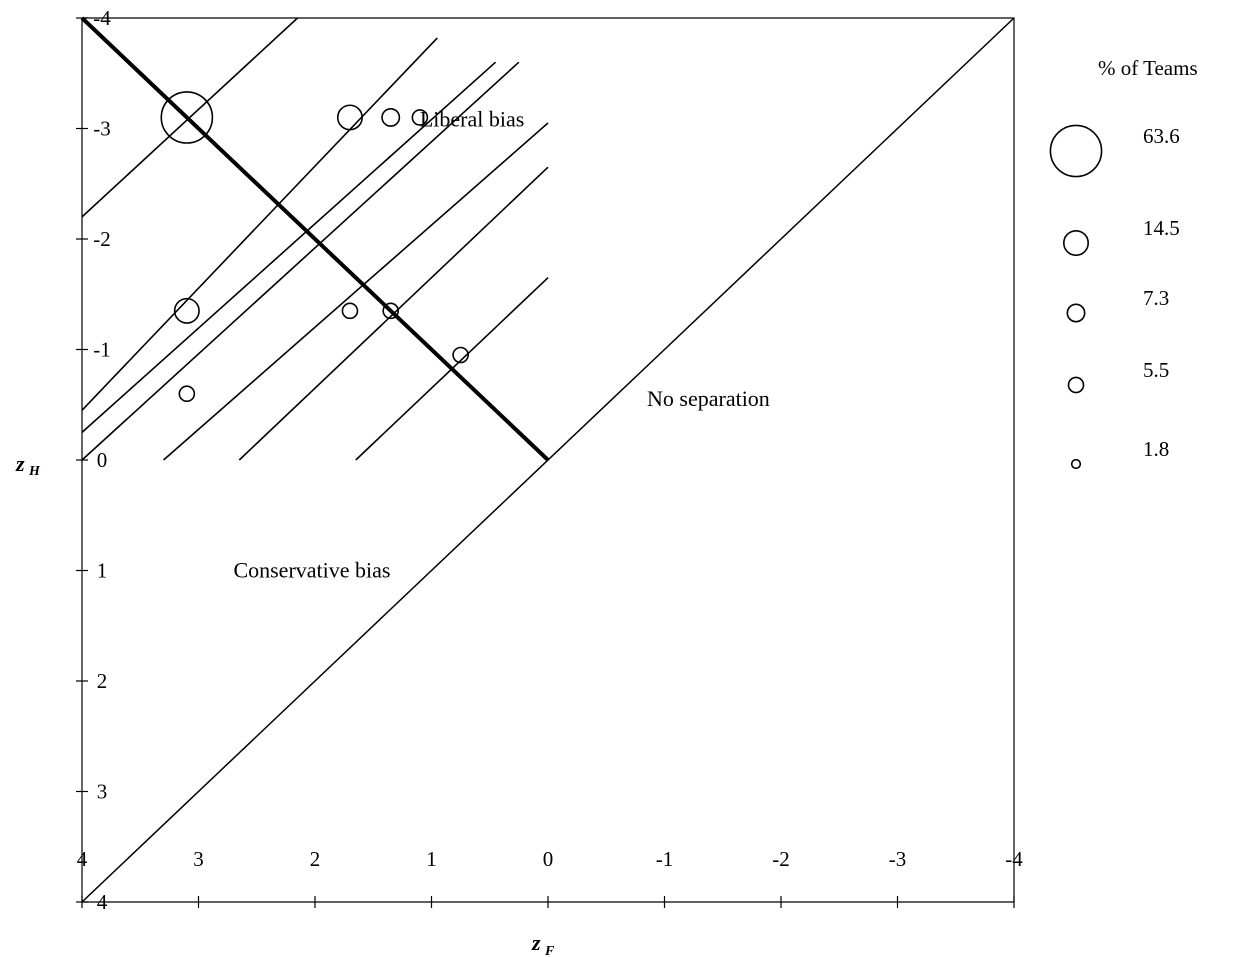 The image size is (1241, 957). I want to click on x-tick-label: 3, so click(198, 859).